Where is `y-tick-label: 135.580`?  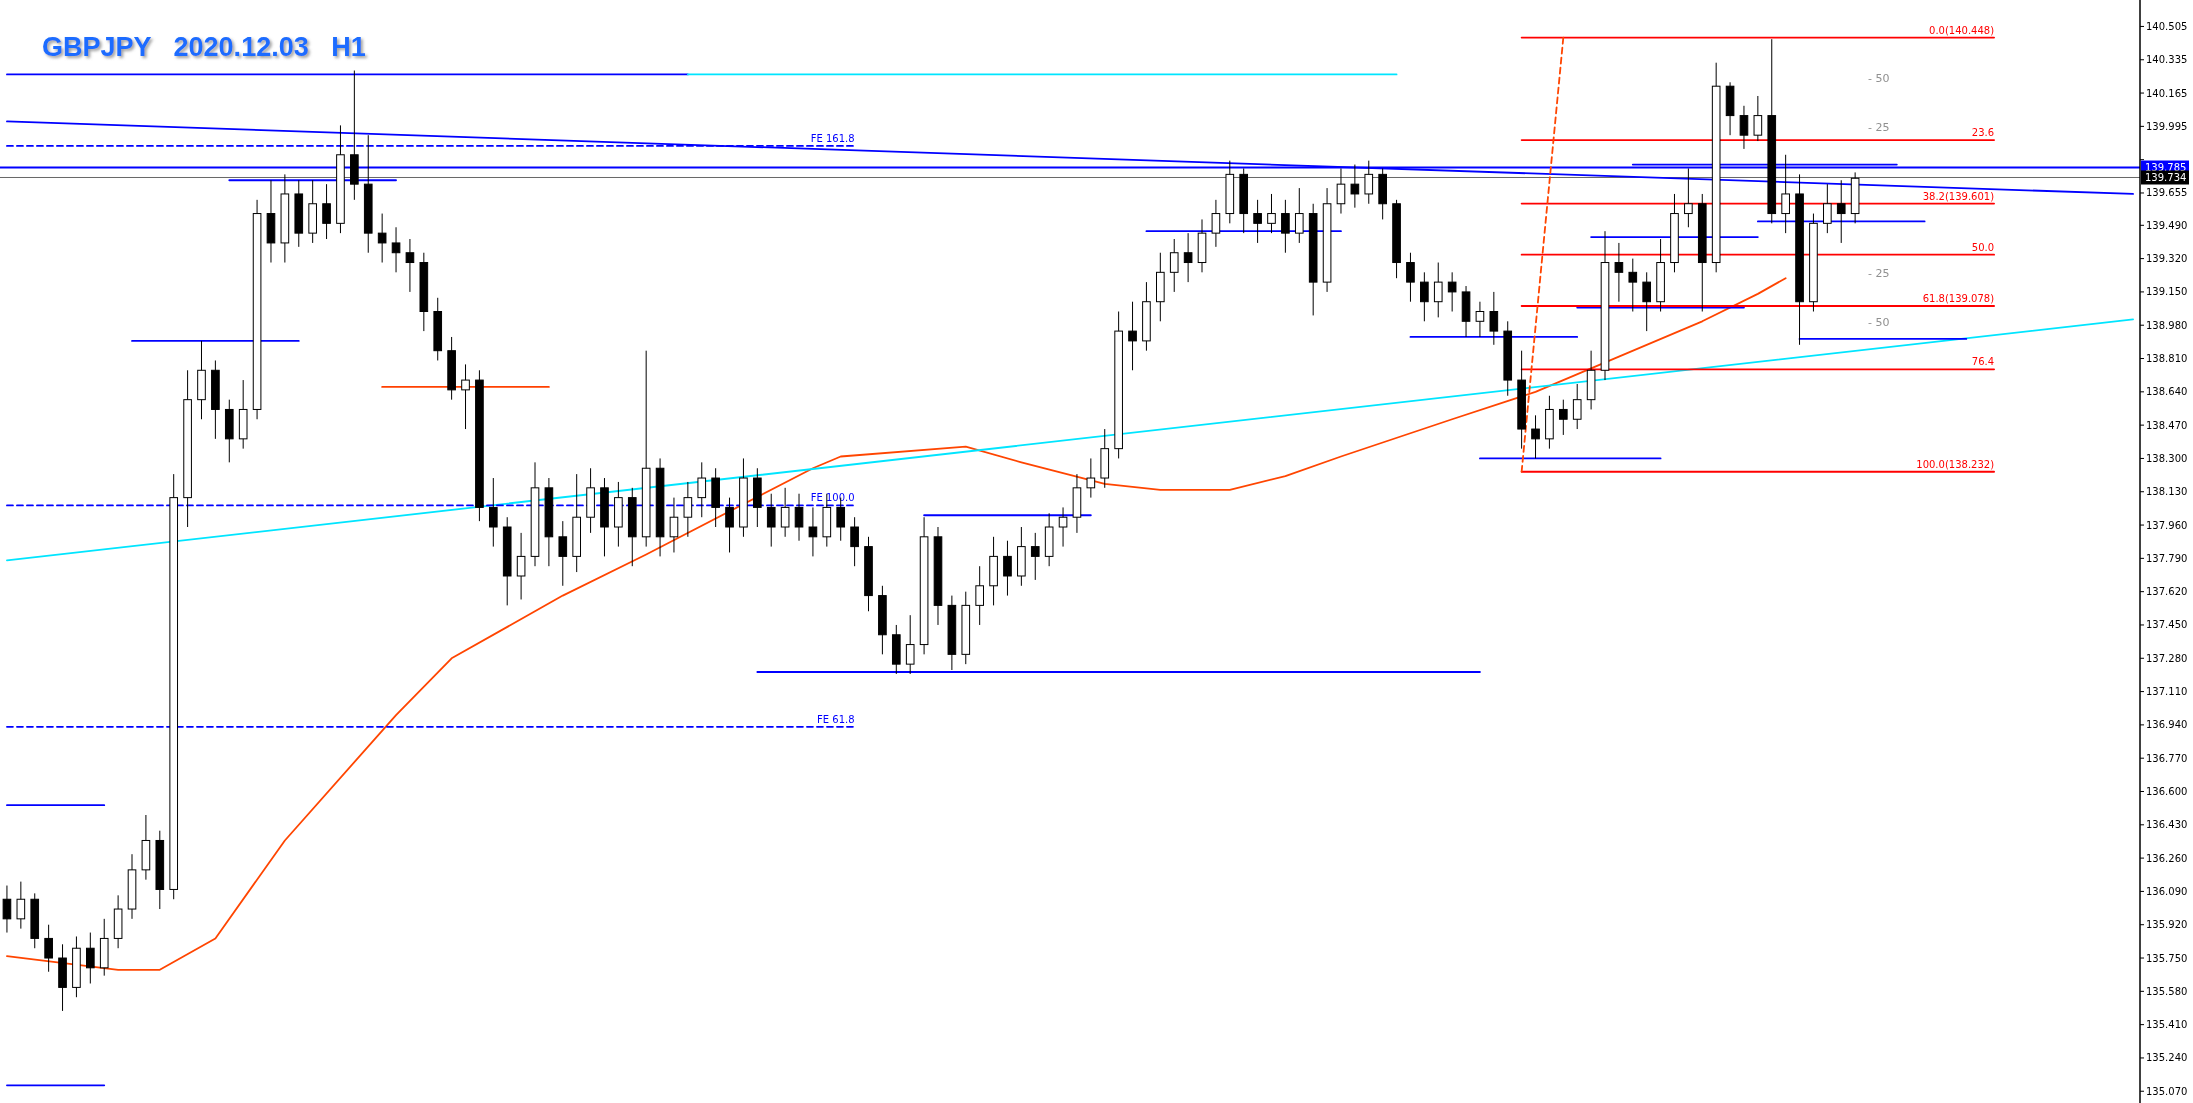
y-tick-label: 135.580 is located at coordinates (2167, 991).